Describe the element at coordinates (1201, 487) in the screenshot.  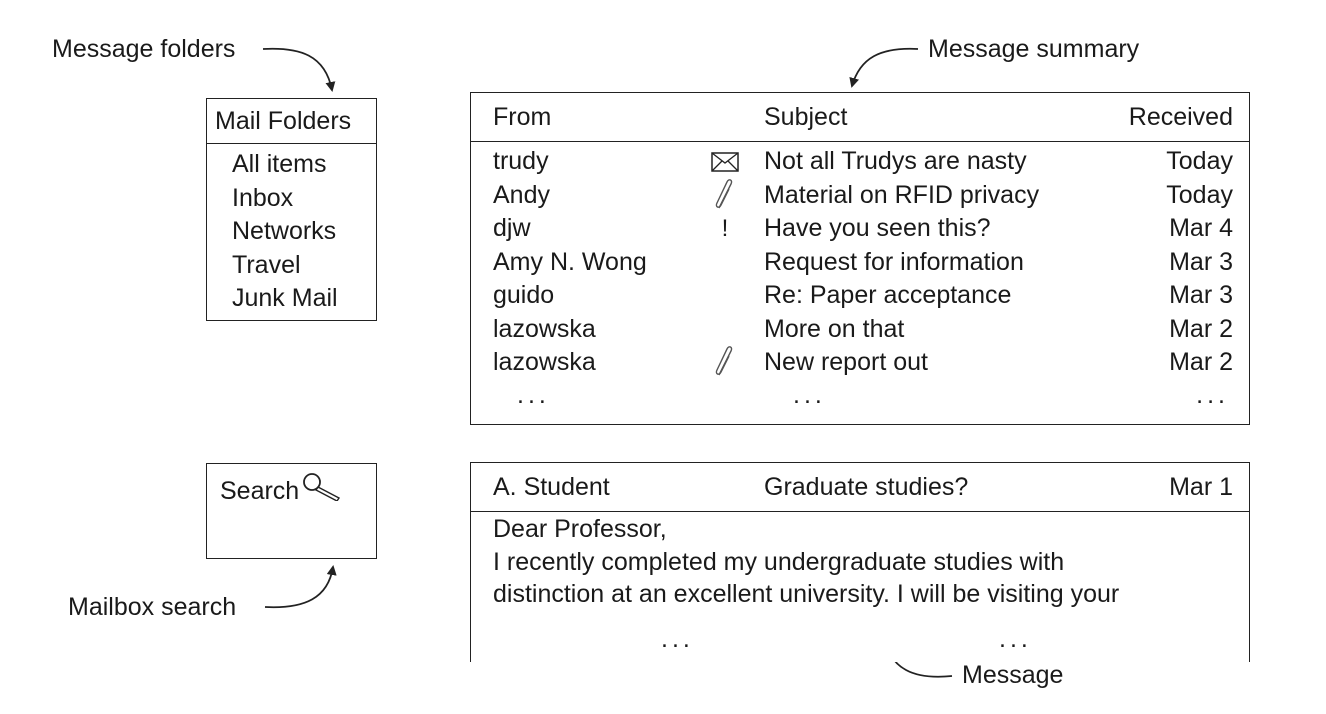
I see `message-date: Mar 1` at that location.